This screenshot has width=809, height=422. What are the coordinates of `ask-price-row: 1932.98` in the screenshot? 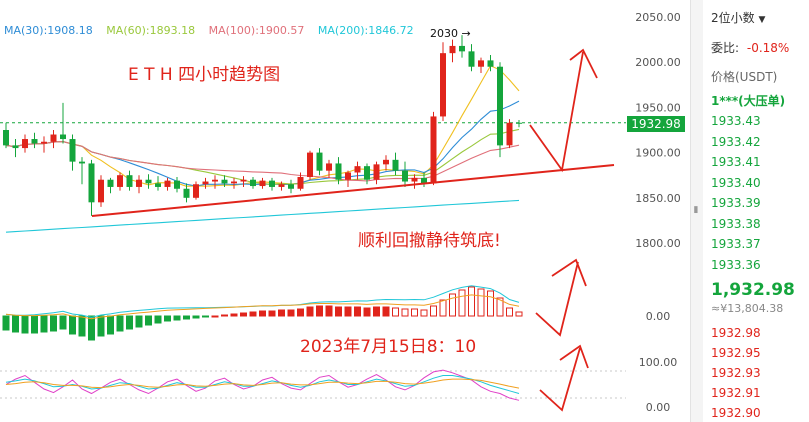 It's located at (736, 333).